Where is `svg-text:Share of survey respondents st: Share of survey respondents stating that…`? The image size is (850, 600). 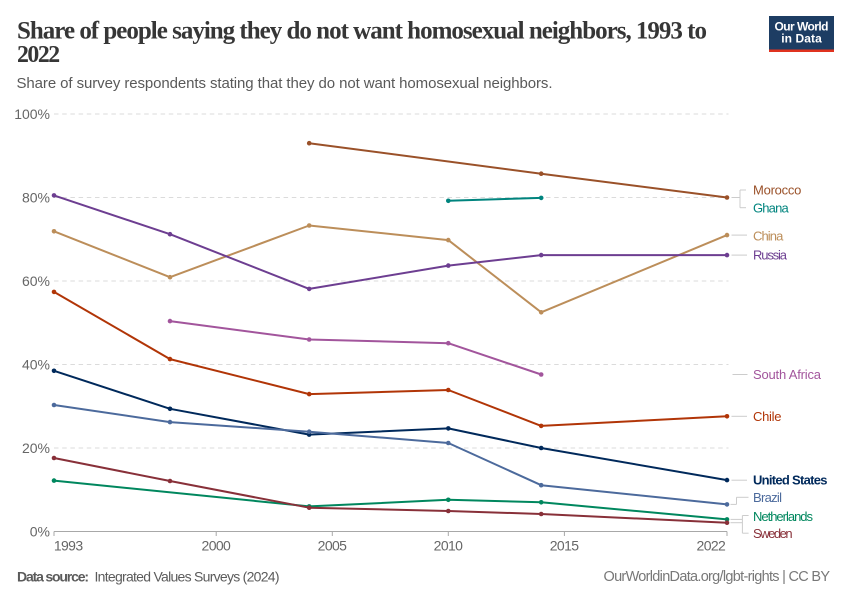
svg-text:Share of survey respondents st: Share of survey respondents stating that… is located at coordinates (285, 83).